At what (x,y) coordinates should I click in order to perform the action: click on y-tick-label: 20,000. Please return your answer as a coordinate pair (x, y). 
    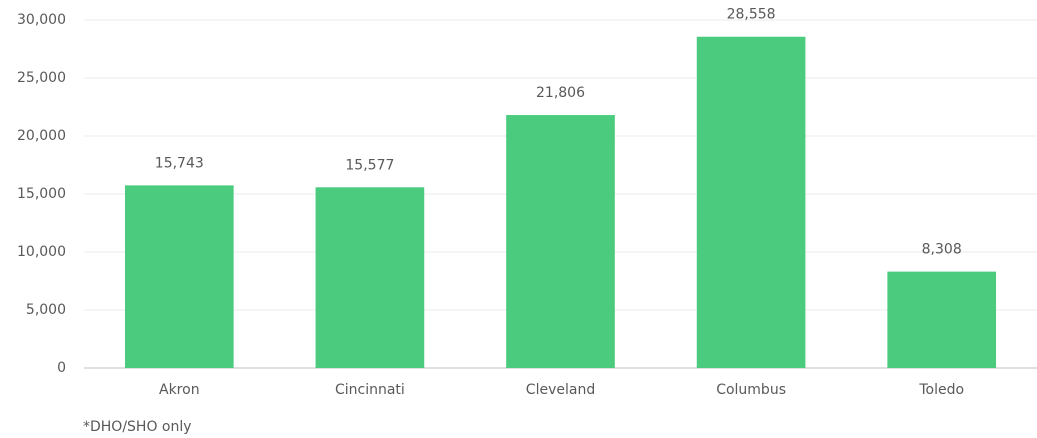
    Looking at the image, I should click on (41, 136).